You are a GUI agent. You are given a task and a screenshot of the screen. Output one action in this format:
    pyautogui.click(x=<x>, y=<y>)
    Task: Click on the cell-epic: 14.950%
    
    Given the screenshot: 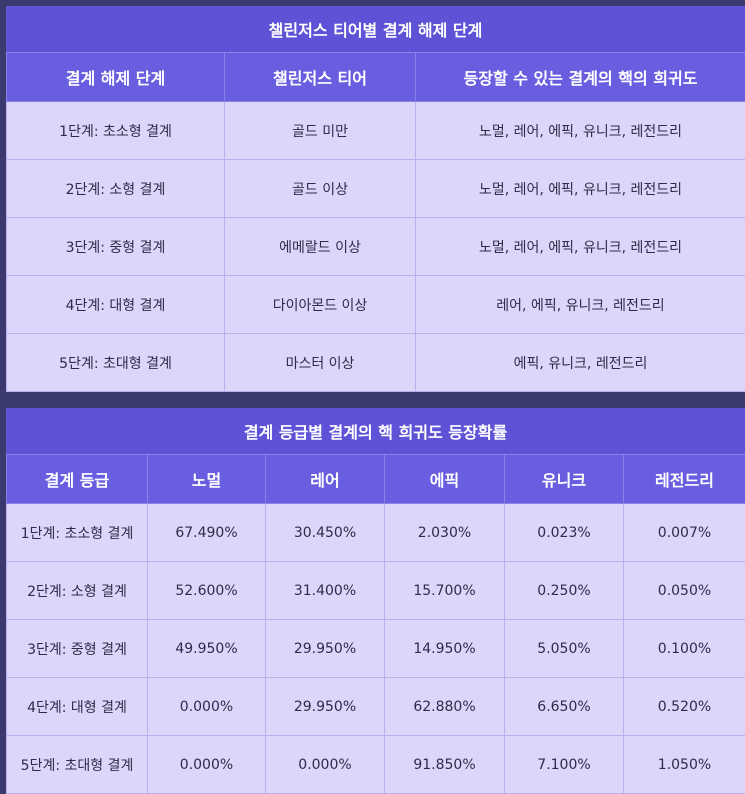 What is the action you would take?
    pyautogui.click(x=445, y=649)
    